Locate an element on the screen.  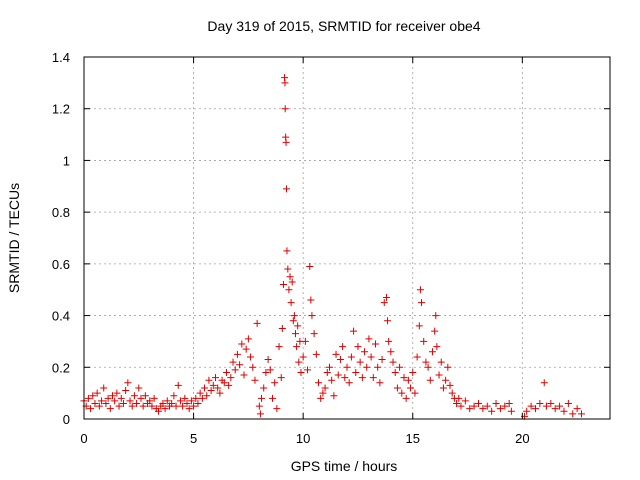
x-tick-label: 20 is located at coordinates (522, 438).